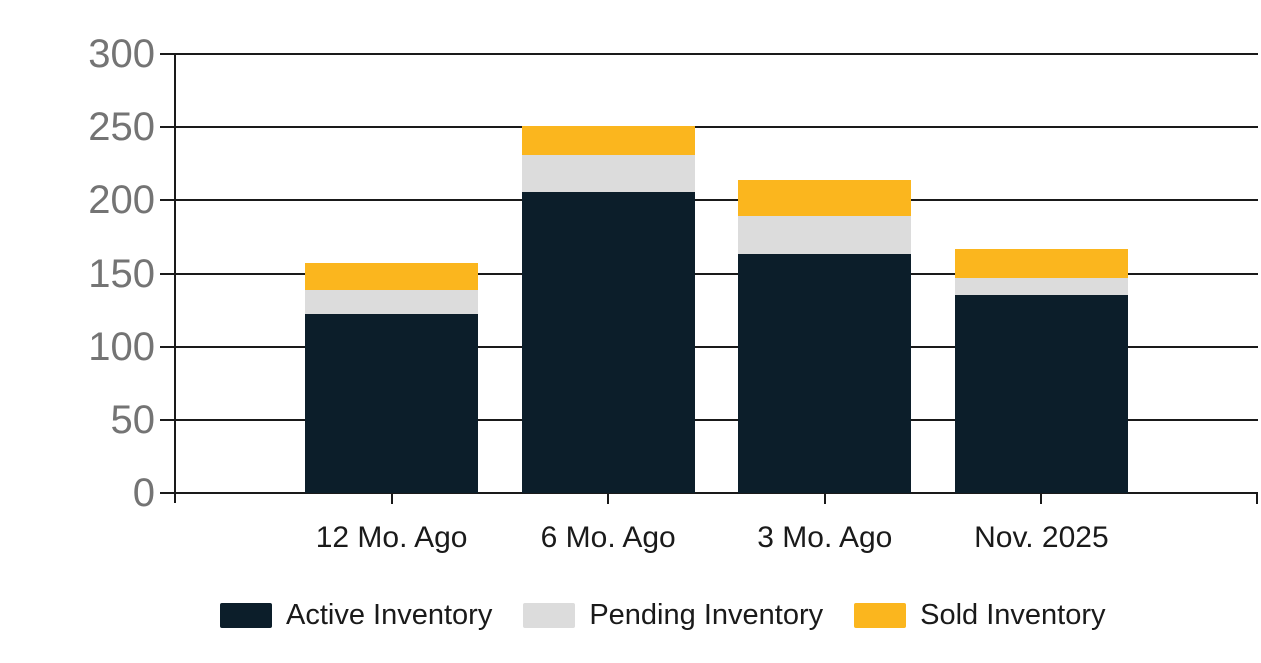  Describe the element at coordinates (1257, 499) in the screenshot. I see `x-axis-end-tick` at that location.